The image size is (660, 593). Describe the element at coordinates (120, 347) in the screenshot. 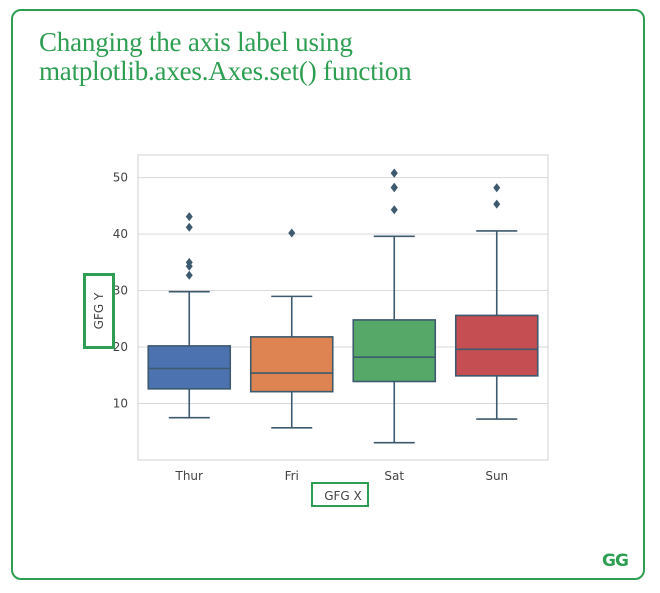

I see `y-tick-label: 20` at that location.